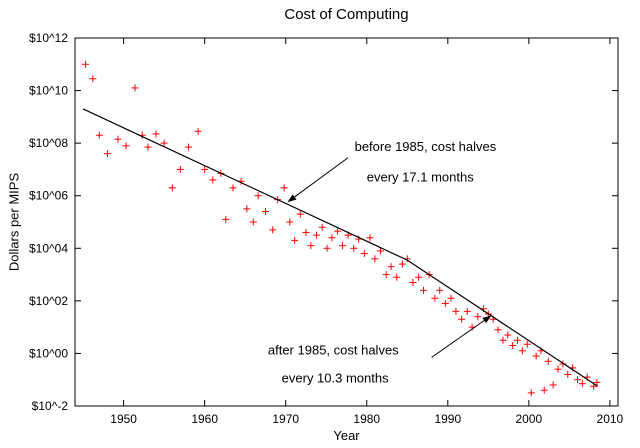 The width and height of the screenshot is (640, 448). I want to click on x-tick-label: 1980, so click(366, 419).